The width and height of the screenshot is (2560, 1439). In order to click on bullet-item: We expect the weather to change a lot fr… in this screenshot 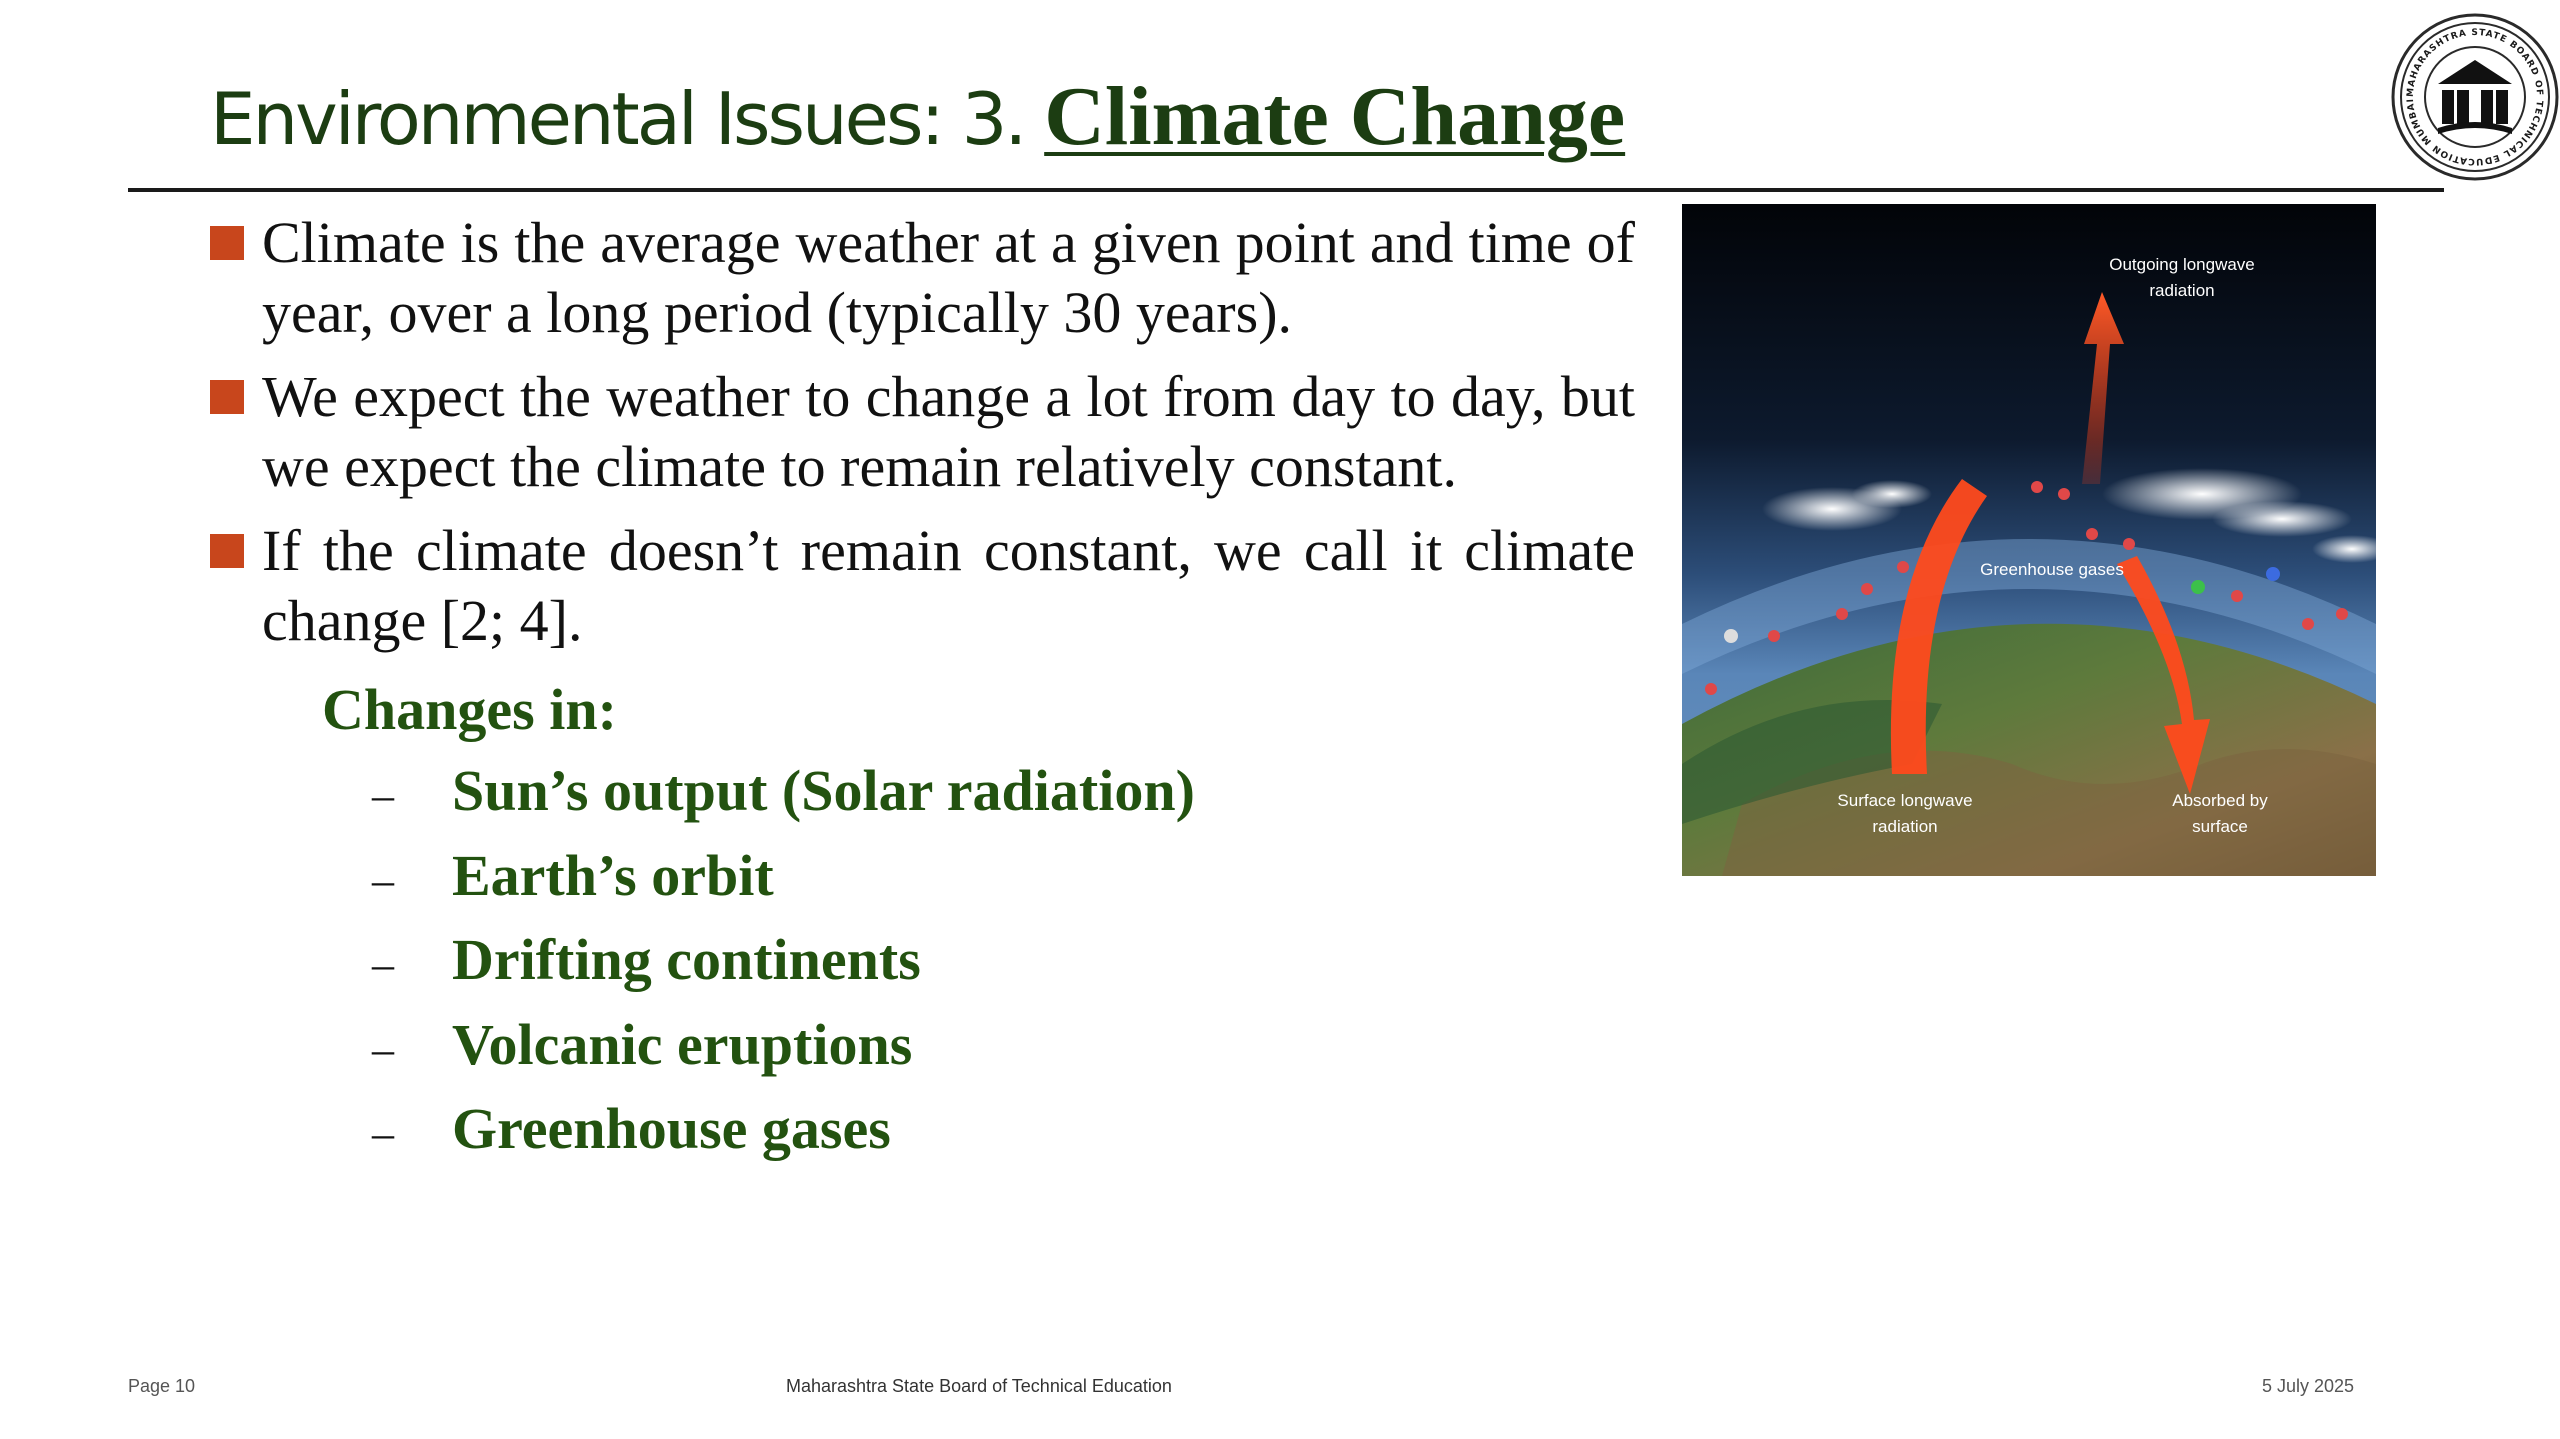, I will do `click(922, 432)`.